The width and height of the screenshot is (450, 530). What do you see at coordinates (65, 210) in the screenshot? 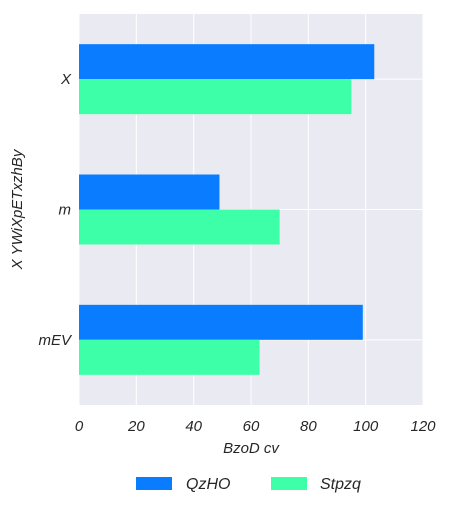
I see `y-tick-label: m` at bounding box center [65, 210].